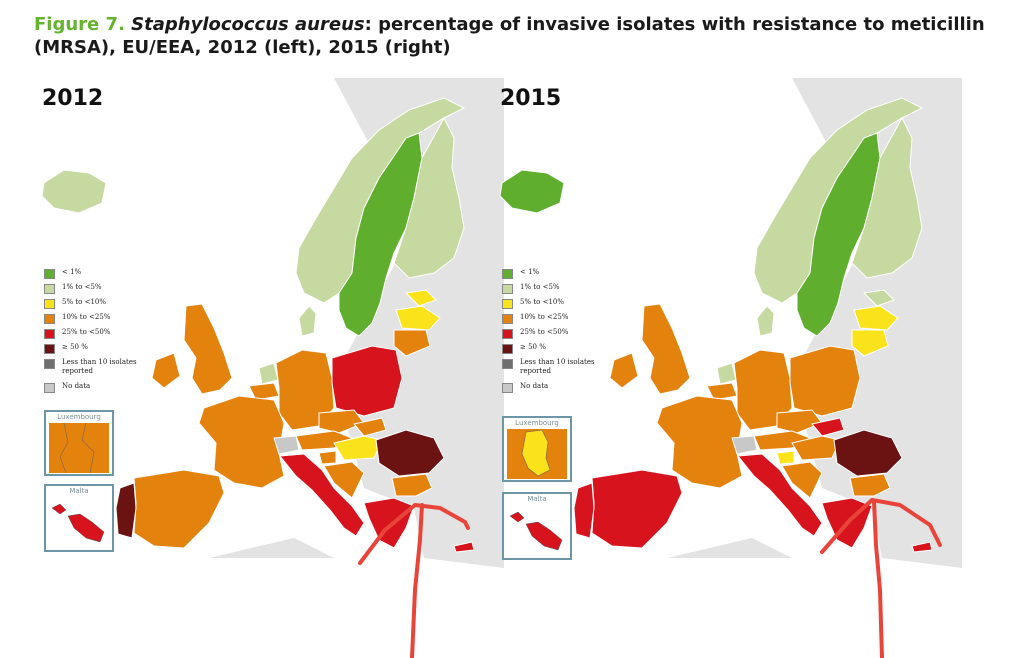 The height and width of the screenshot is (658, 1014). Describe the element at coordinates (418, 318) in the screenshot. I see `country-latvia` at that location.